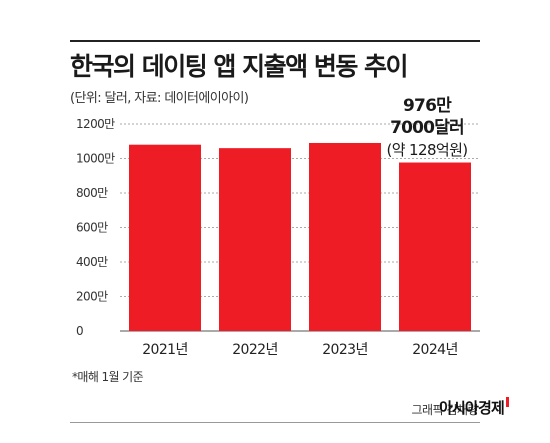  What do you see at coordinates (275, 422) in the screenshot?
I see `bottom-rule` at bounding box center [275, 422].